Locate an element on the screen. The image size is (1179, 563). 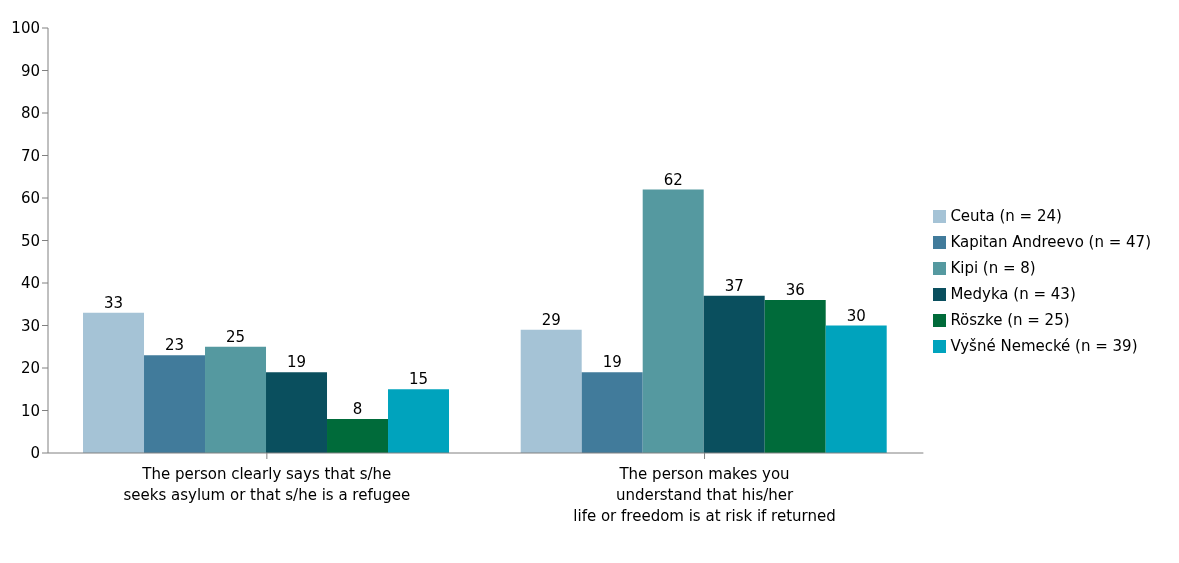
legend-label: Röszke (n = 25) is located at coordinates (1010, 319).